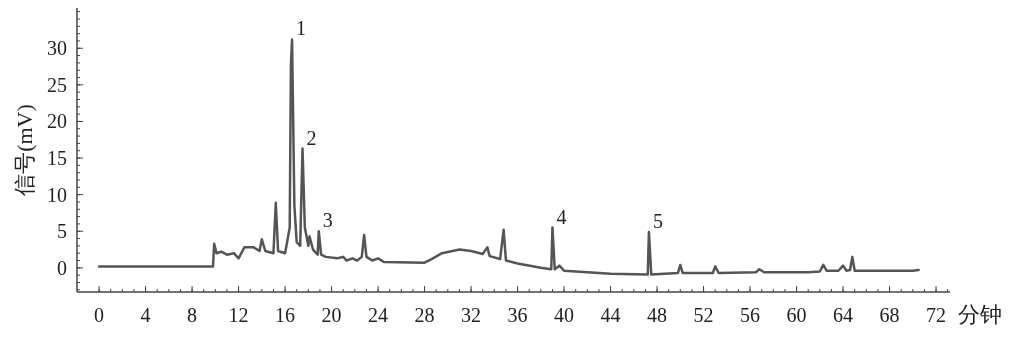 This screenshot has height=337, width=1021. I want to click on annotation: 4, so click(561, 216).